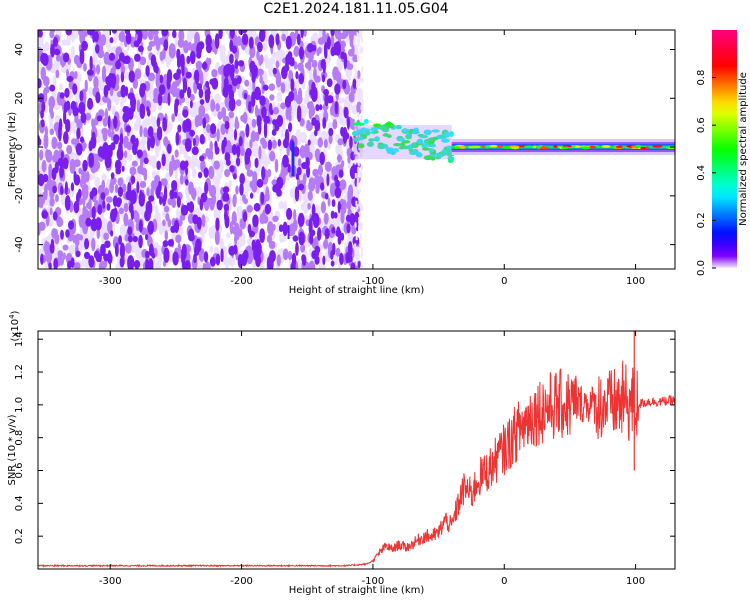 This screenshot has height=600, width=750. I want to click on colorbar-tick-label: 0.6, so click(701, 125).